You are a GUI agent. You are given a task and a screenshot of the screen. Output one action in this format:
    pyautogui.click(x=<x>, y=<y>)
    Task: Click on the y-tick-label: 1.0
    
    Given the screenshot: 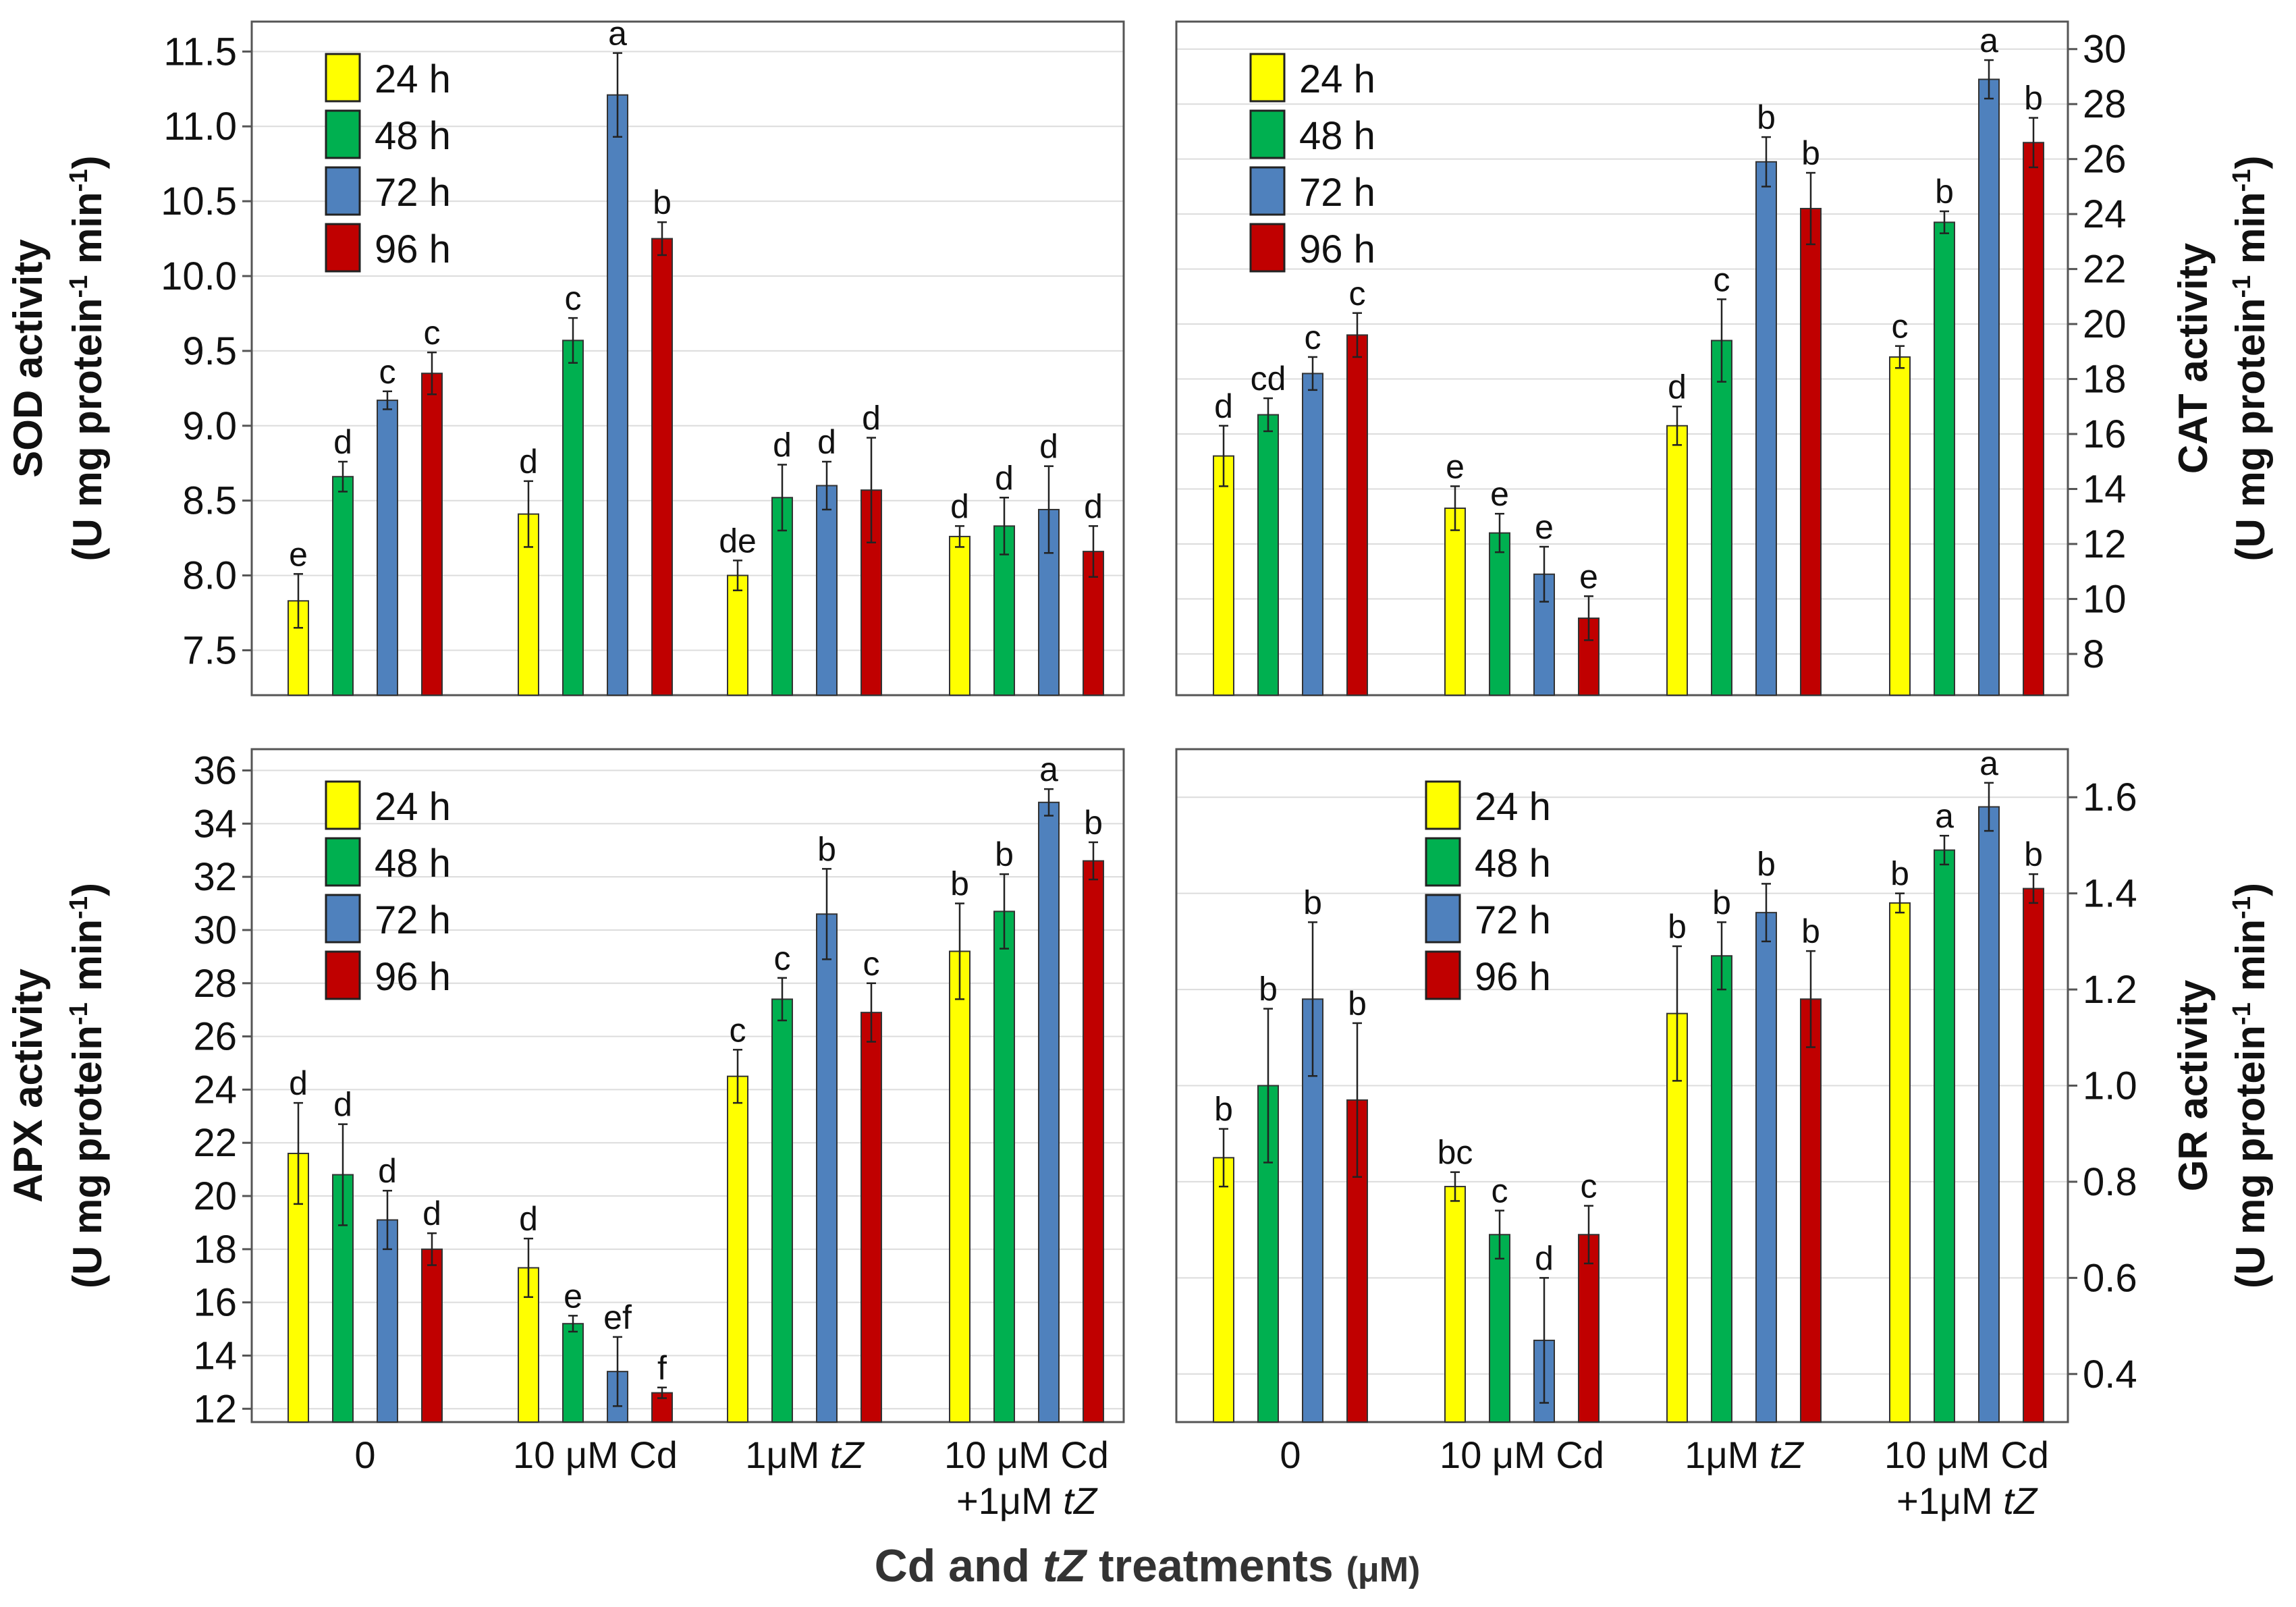 What is the action you would take?
    pyautogui.click(x=2110, y=1086)
    